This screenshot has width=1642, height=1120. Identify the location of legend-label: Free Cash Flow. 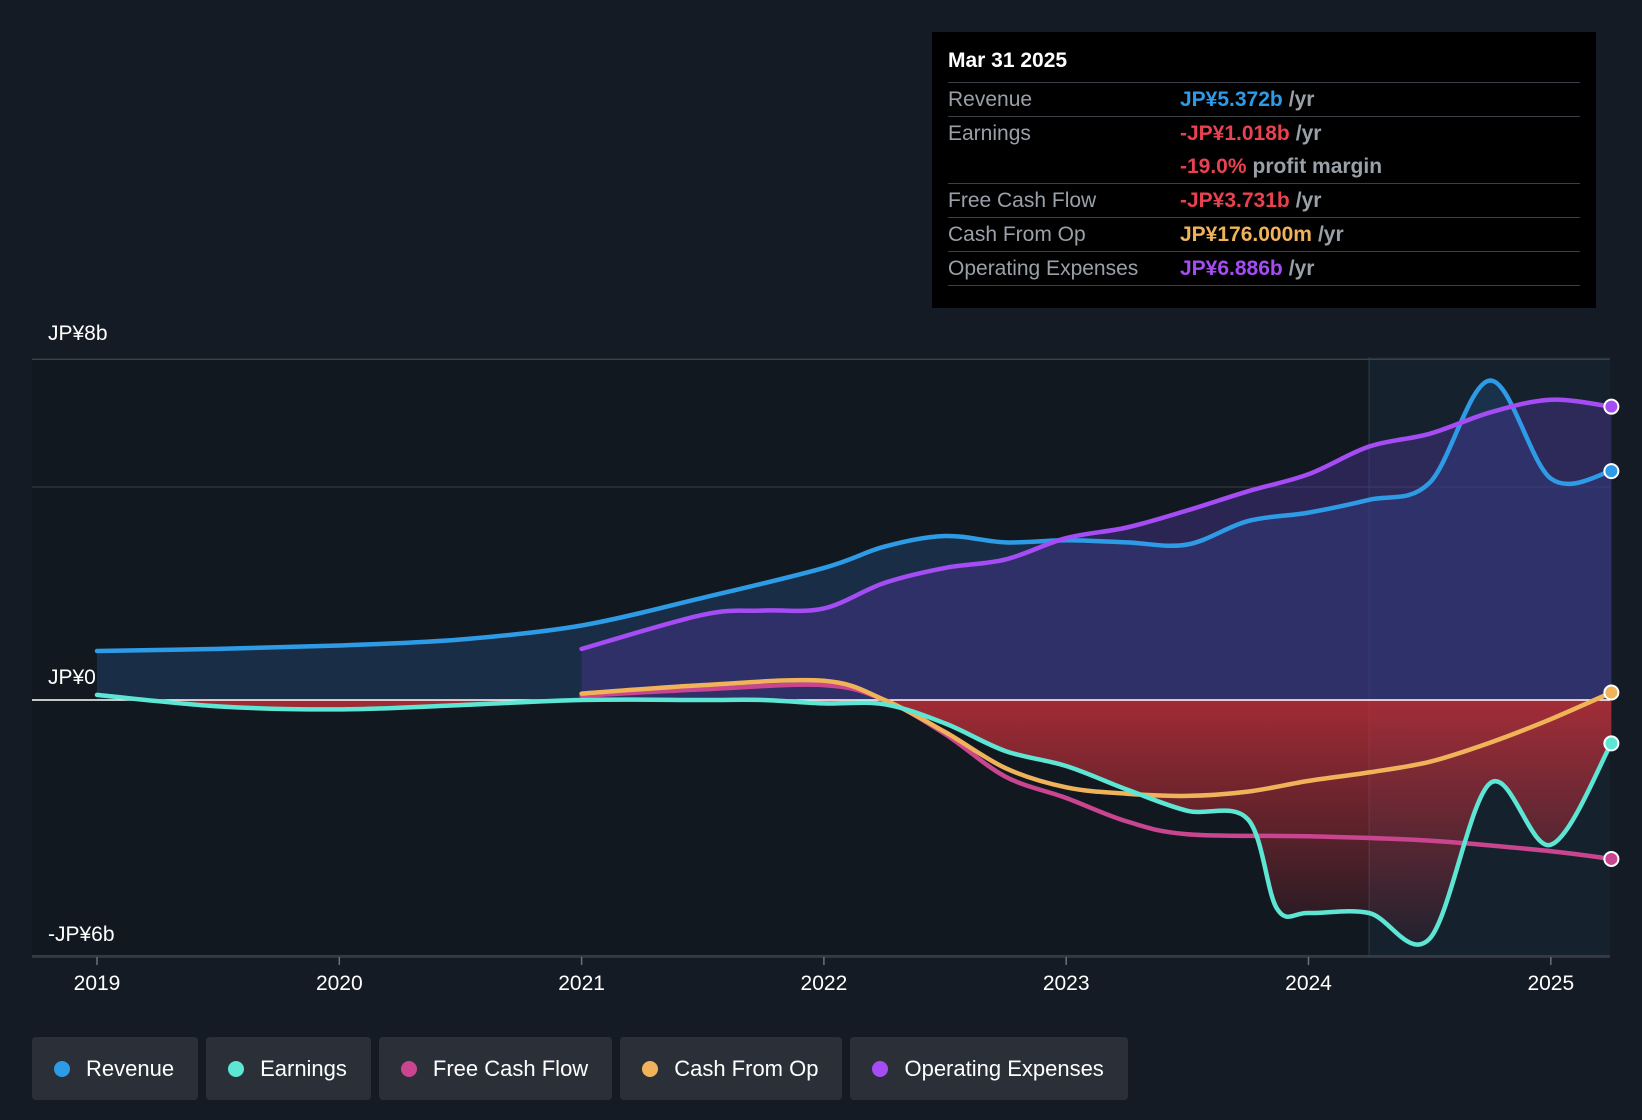
(510, 1068).